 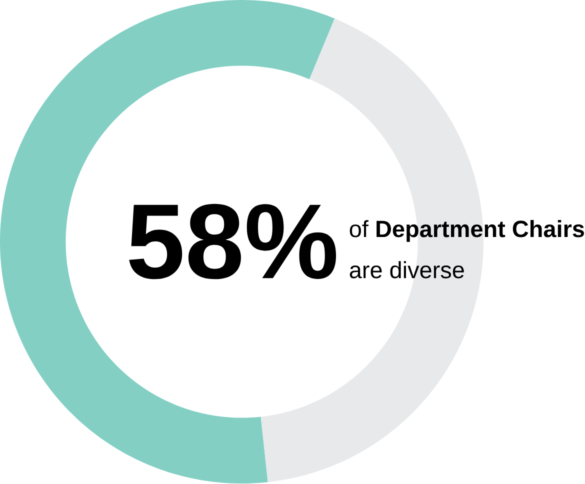 I want to click on text: 58%, so click(x=232, y=242).